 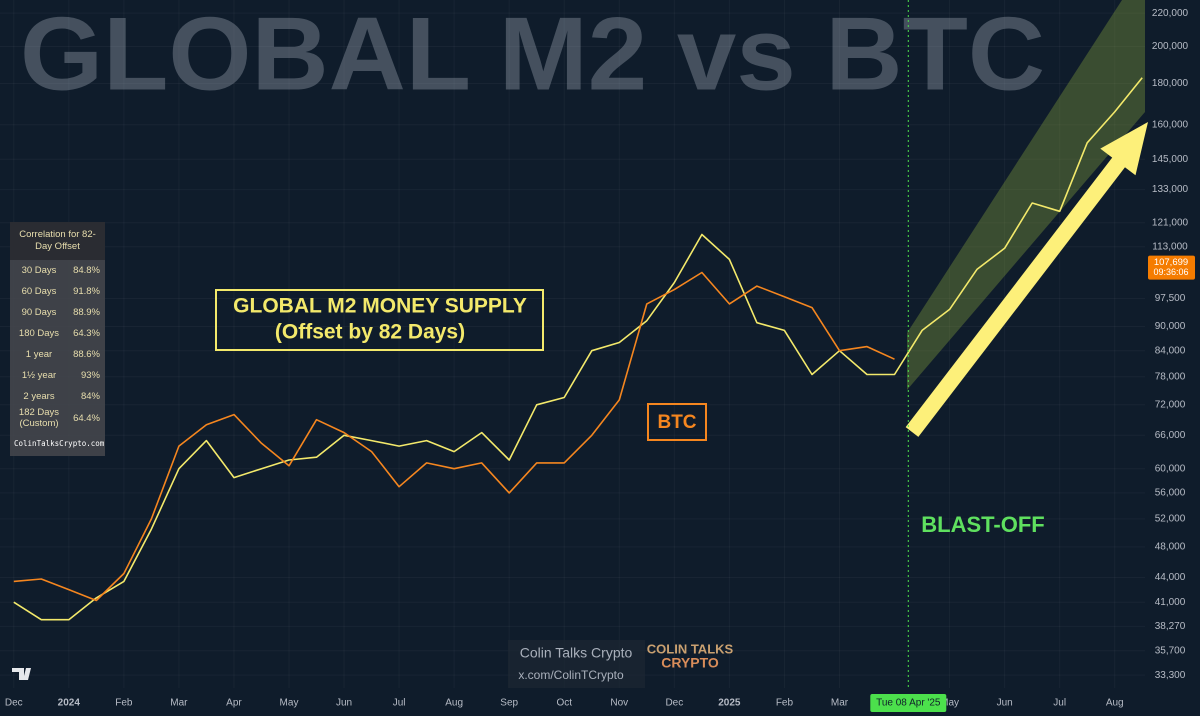 I want to click on correlation-value: 84%, so click(x=90, y=396).